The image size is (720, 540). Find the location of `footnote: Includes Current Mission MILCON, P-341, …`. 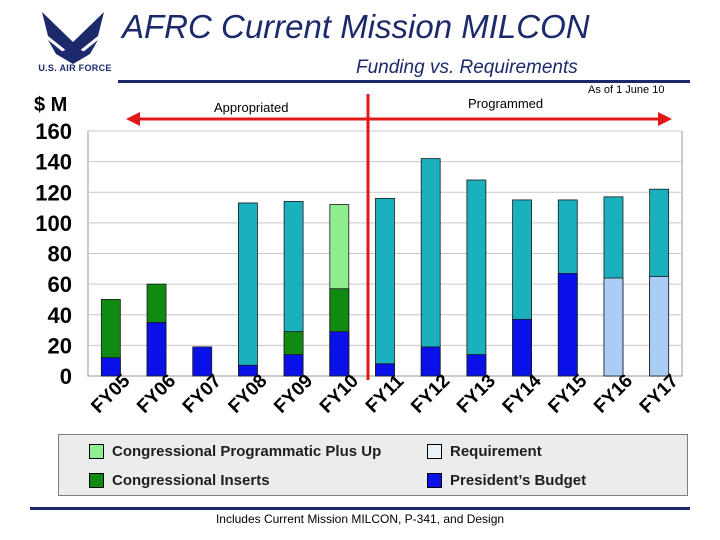

footnote: Includes Current Mission MILCON, P-341, … is located at coordinates (360, 519).